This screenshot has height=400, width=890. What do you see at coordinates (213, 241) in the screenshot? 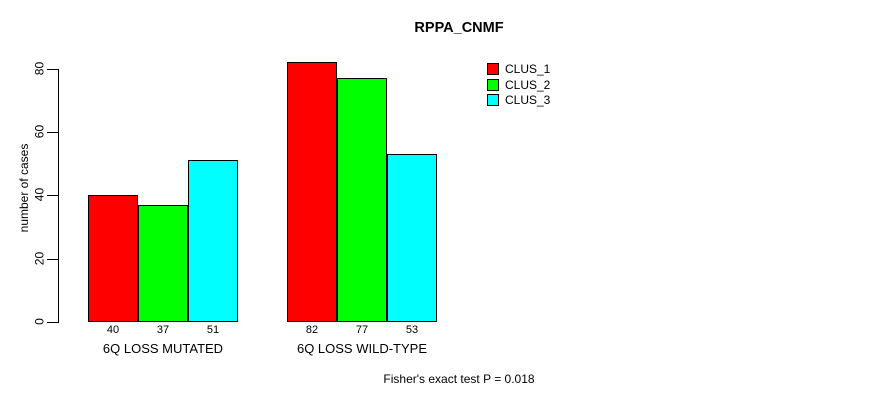
I see `bar-clus_3-group1` at bounding box center [213, 241].